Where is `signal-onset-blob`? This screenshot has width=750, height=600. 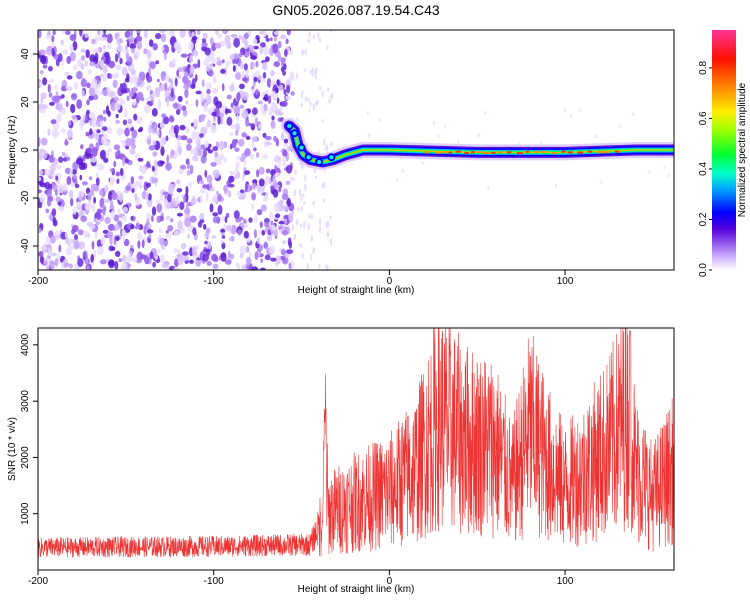
signal-onset-blob is located at coordinates (308, 157).